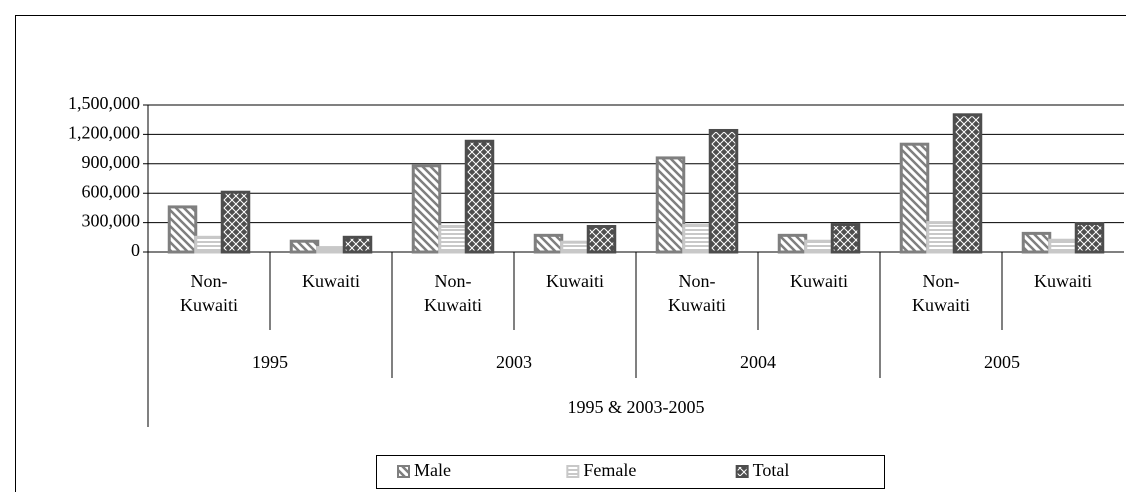 Image resolution: width=1126 pixels, height=492 pixels. I want to click on y-tick-label: 600,000, so click(111, 191).